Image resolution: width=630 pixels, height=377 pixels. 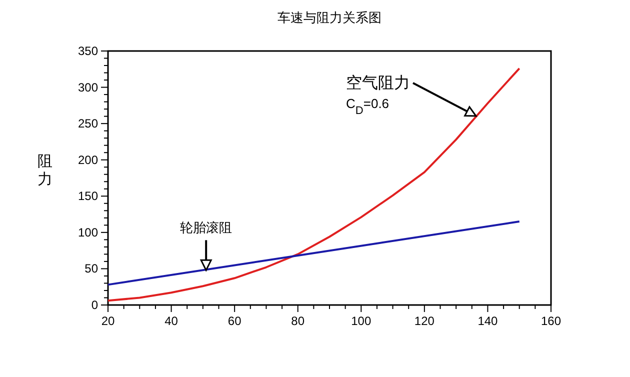 I want to click on annotation: C$_{D}$=0.6, so click(x=368, y=106).